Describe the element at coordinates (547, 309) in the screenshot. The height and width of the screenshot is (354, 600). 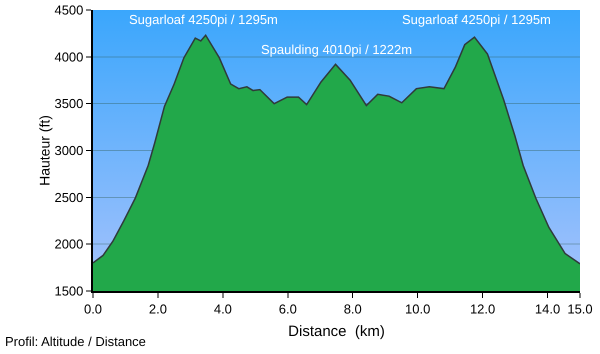
I see `x-tick-label: 14.0` at that location.